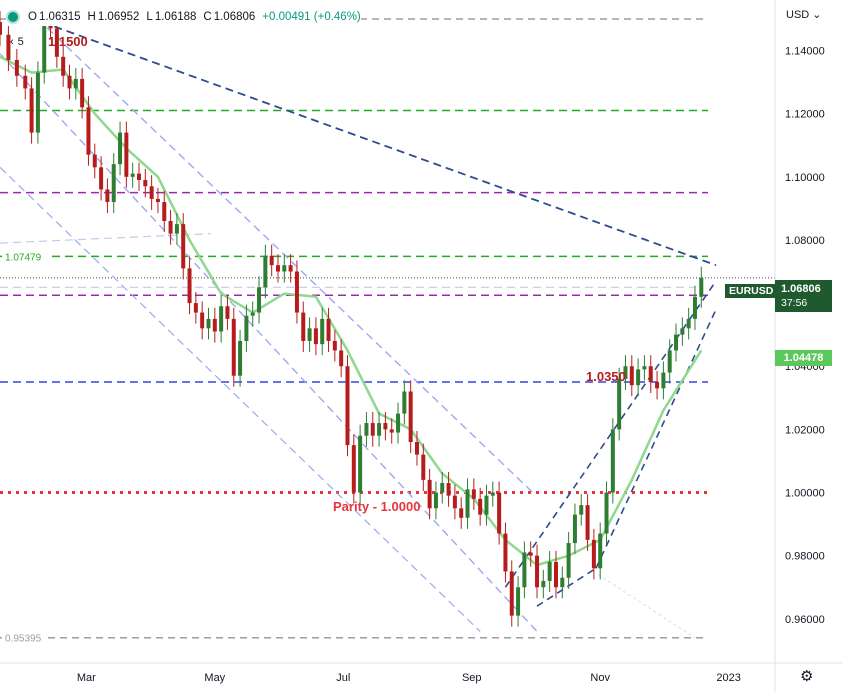 This screenshot has height=692, width=843. I want to click on x-tick-label: Mar, so click(86, 678).